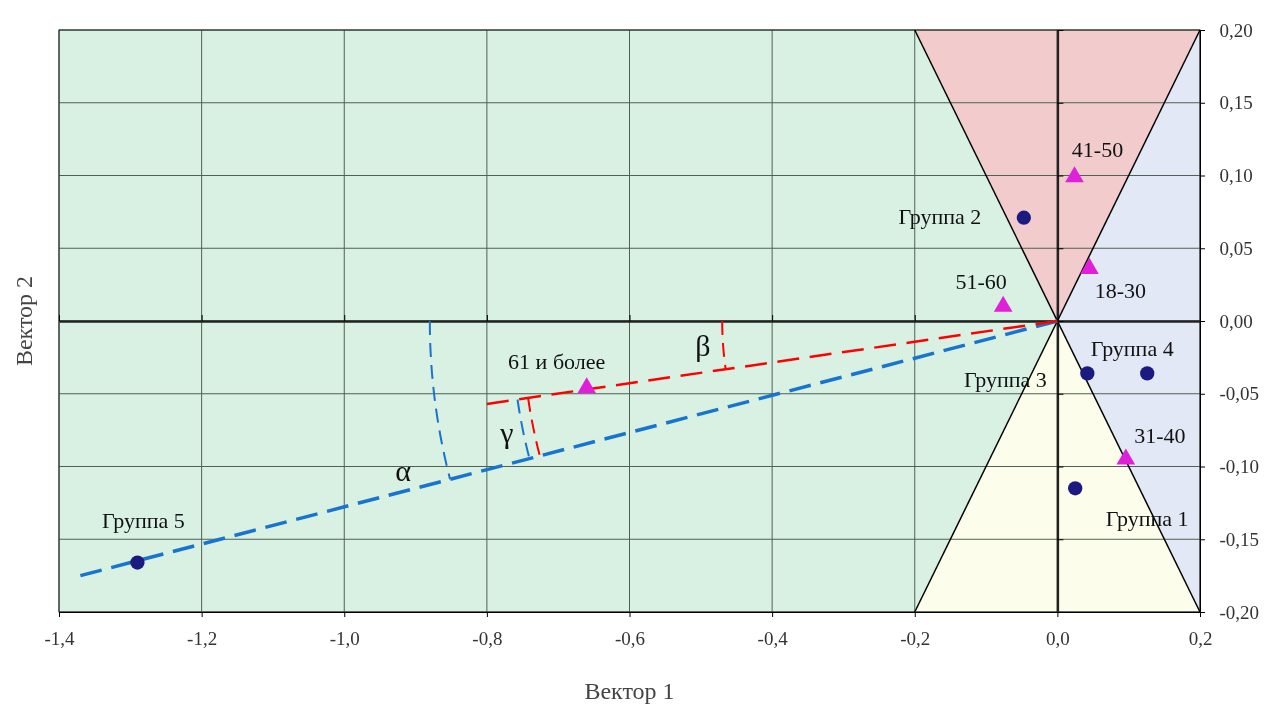 The height and width of the screenshot is (709, 1283). Describe the element at coordinates (1132, 348) in the screenshot. I see `annotation: Группа 4` at that location.